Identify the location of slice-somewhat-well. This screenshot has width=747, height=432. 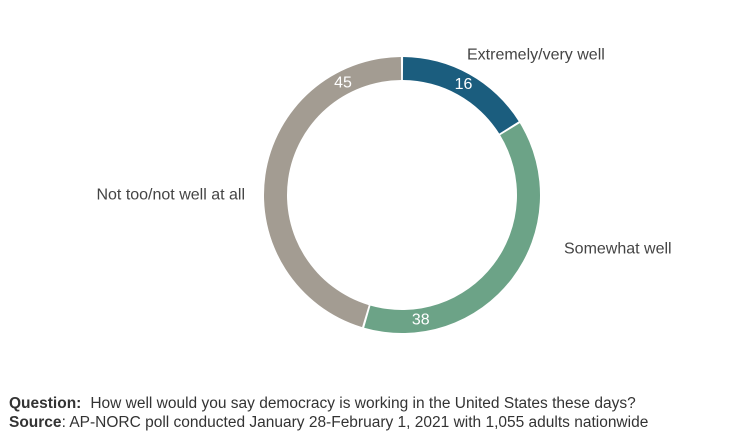
(452, 228).